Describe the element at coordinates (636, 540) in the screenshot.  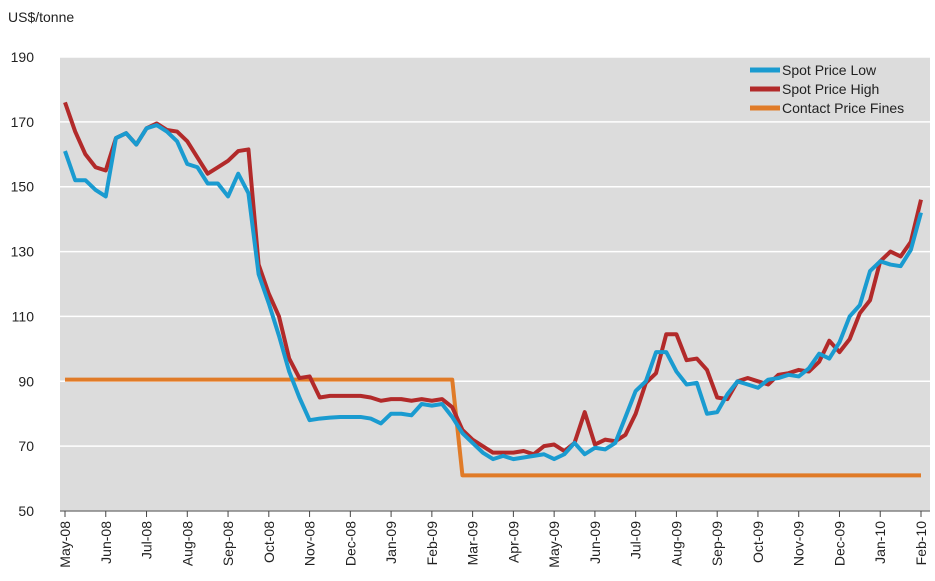
I see `x-tick-label: Jul-09` at that location.